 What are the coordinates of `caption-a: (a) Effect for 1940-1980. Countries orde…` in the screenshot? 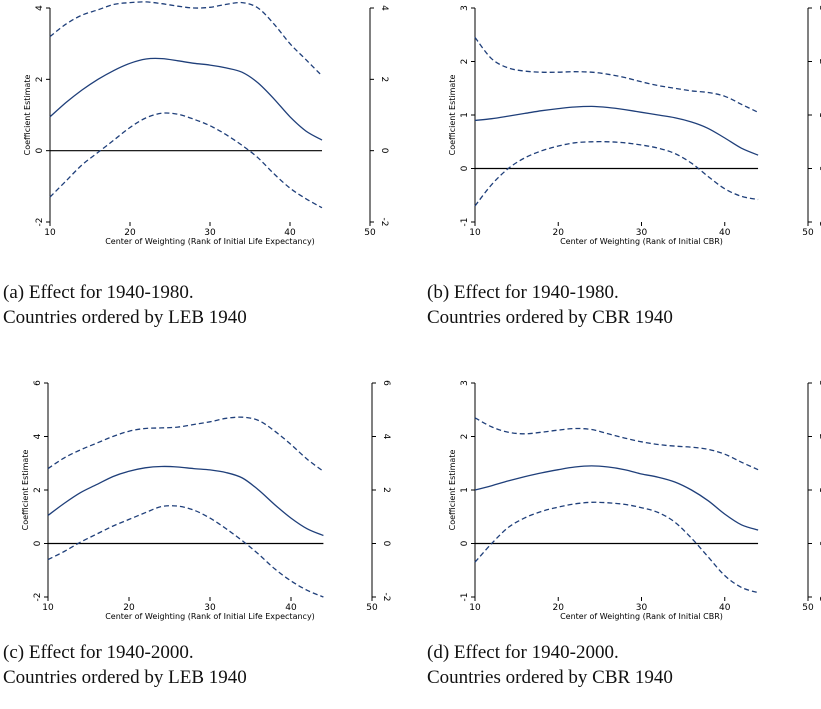 It's located at (125, 305).